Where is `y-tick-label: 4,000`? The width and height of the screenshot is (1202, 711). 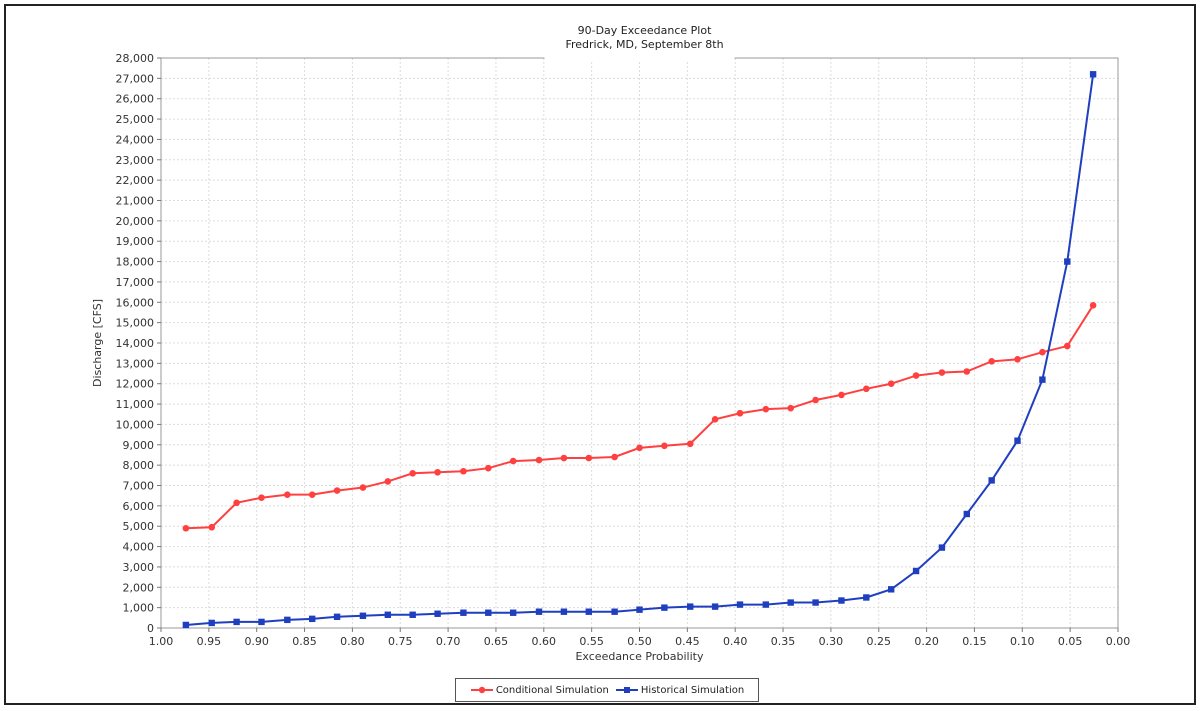 y-tick-label: 4,000 is located at coordinates (139, 547).